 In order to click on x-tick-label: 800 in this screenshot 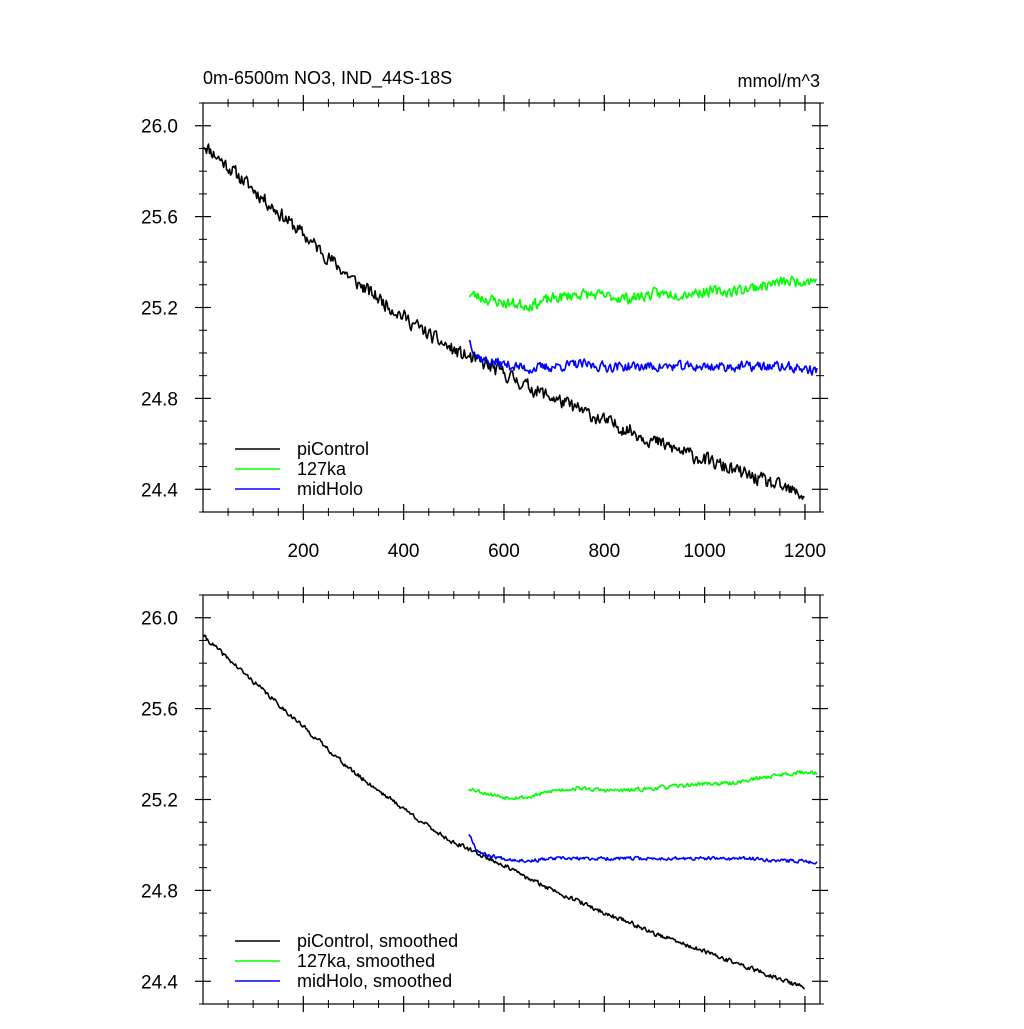, I will do `click(604, 551)`.